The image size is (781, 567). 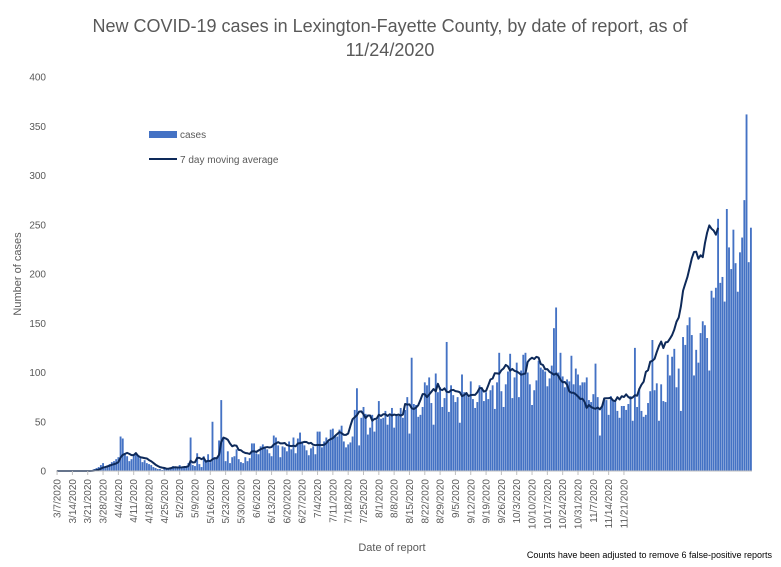 What do you see at coordinates (303, 501) in the screenshot?
I see `x-tick-label: 6/27/2020` at bounding box center [303, 501].